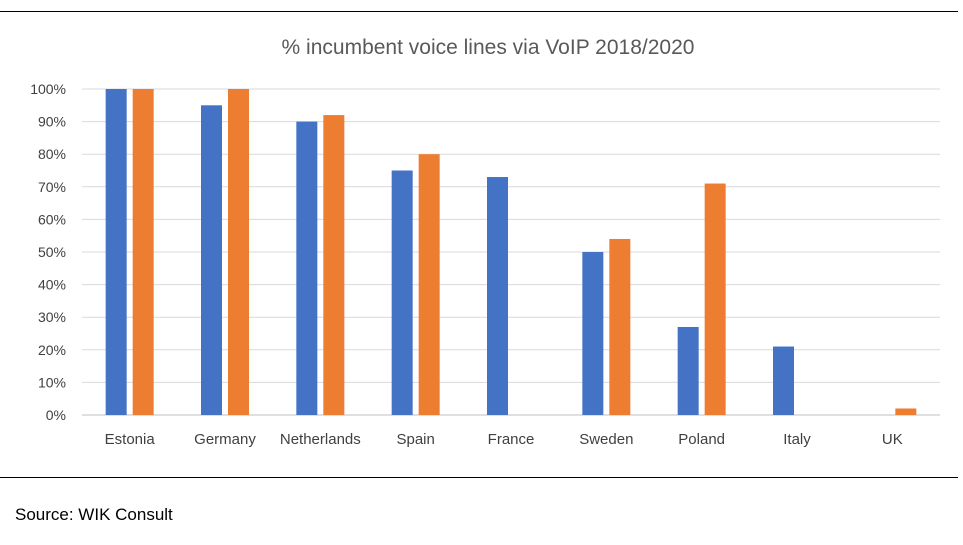 This screenshot has width=963, height=545. Describe the element at coordinates (906, 411) in the screenshot. I see `bar-uk-series2` at that location.